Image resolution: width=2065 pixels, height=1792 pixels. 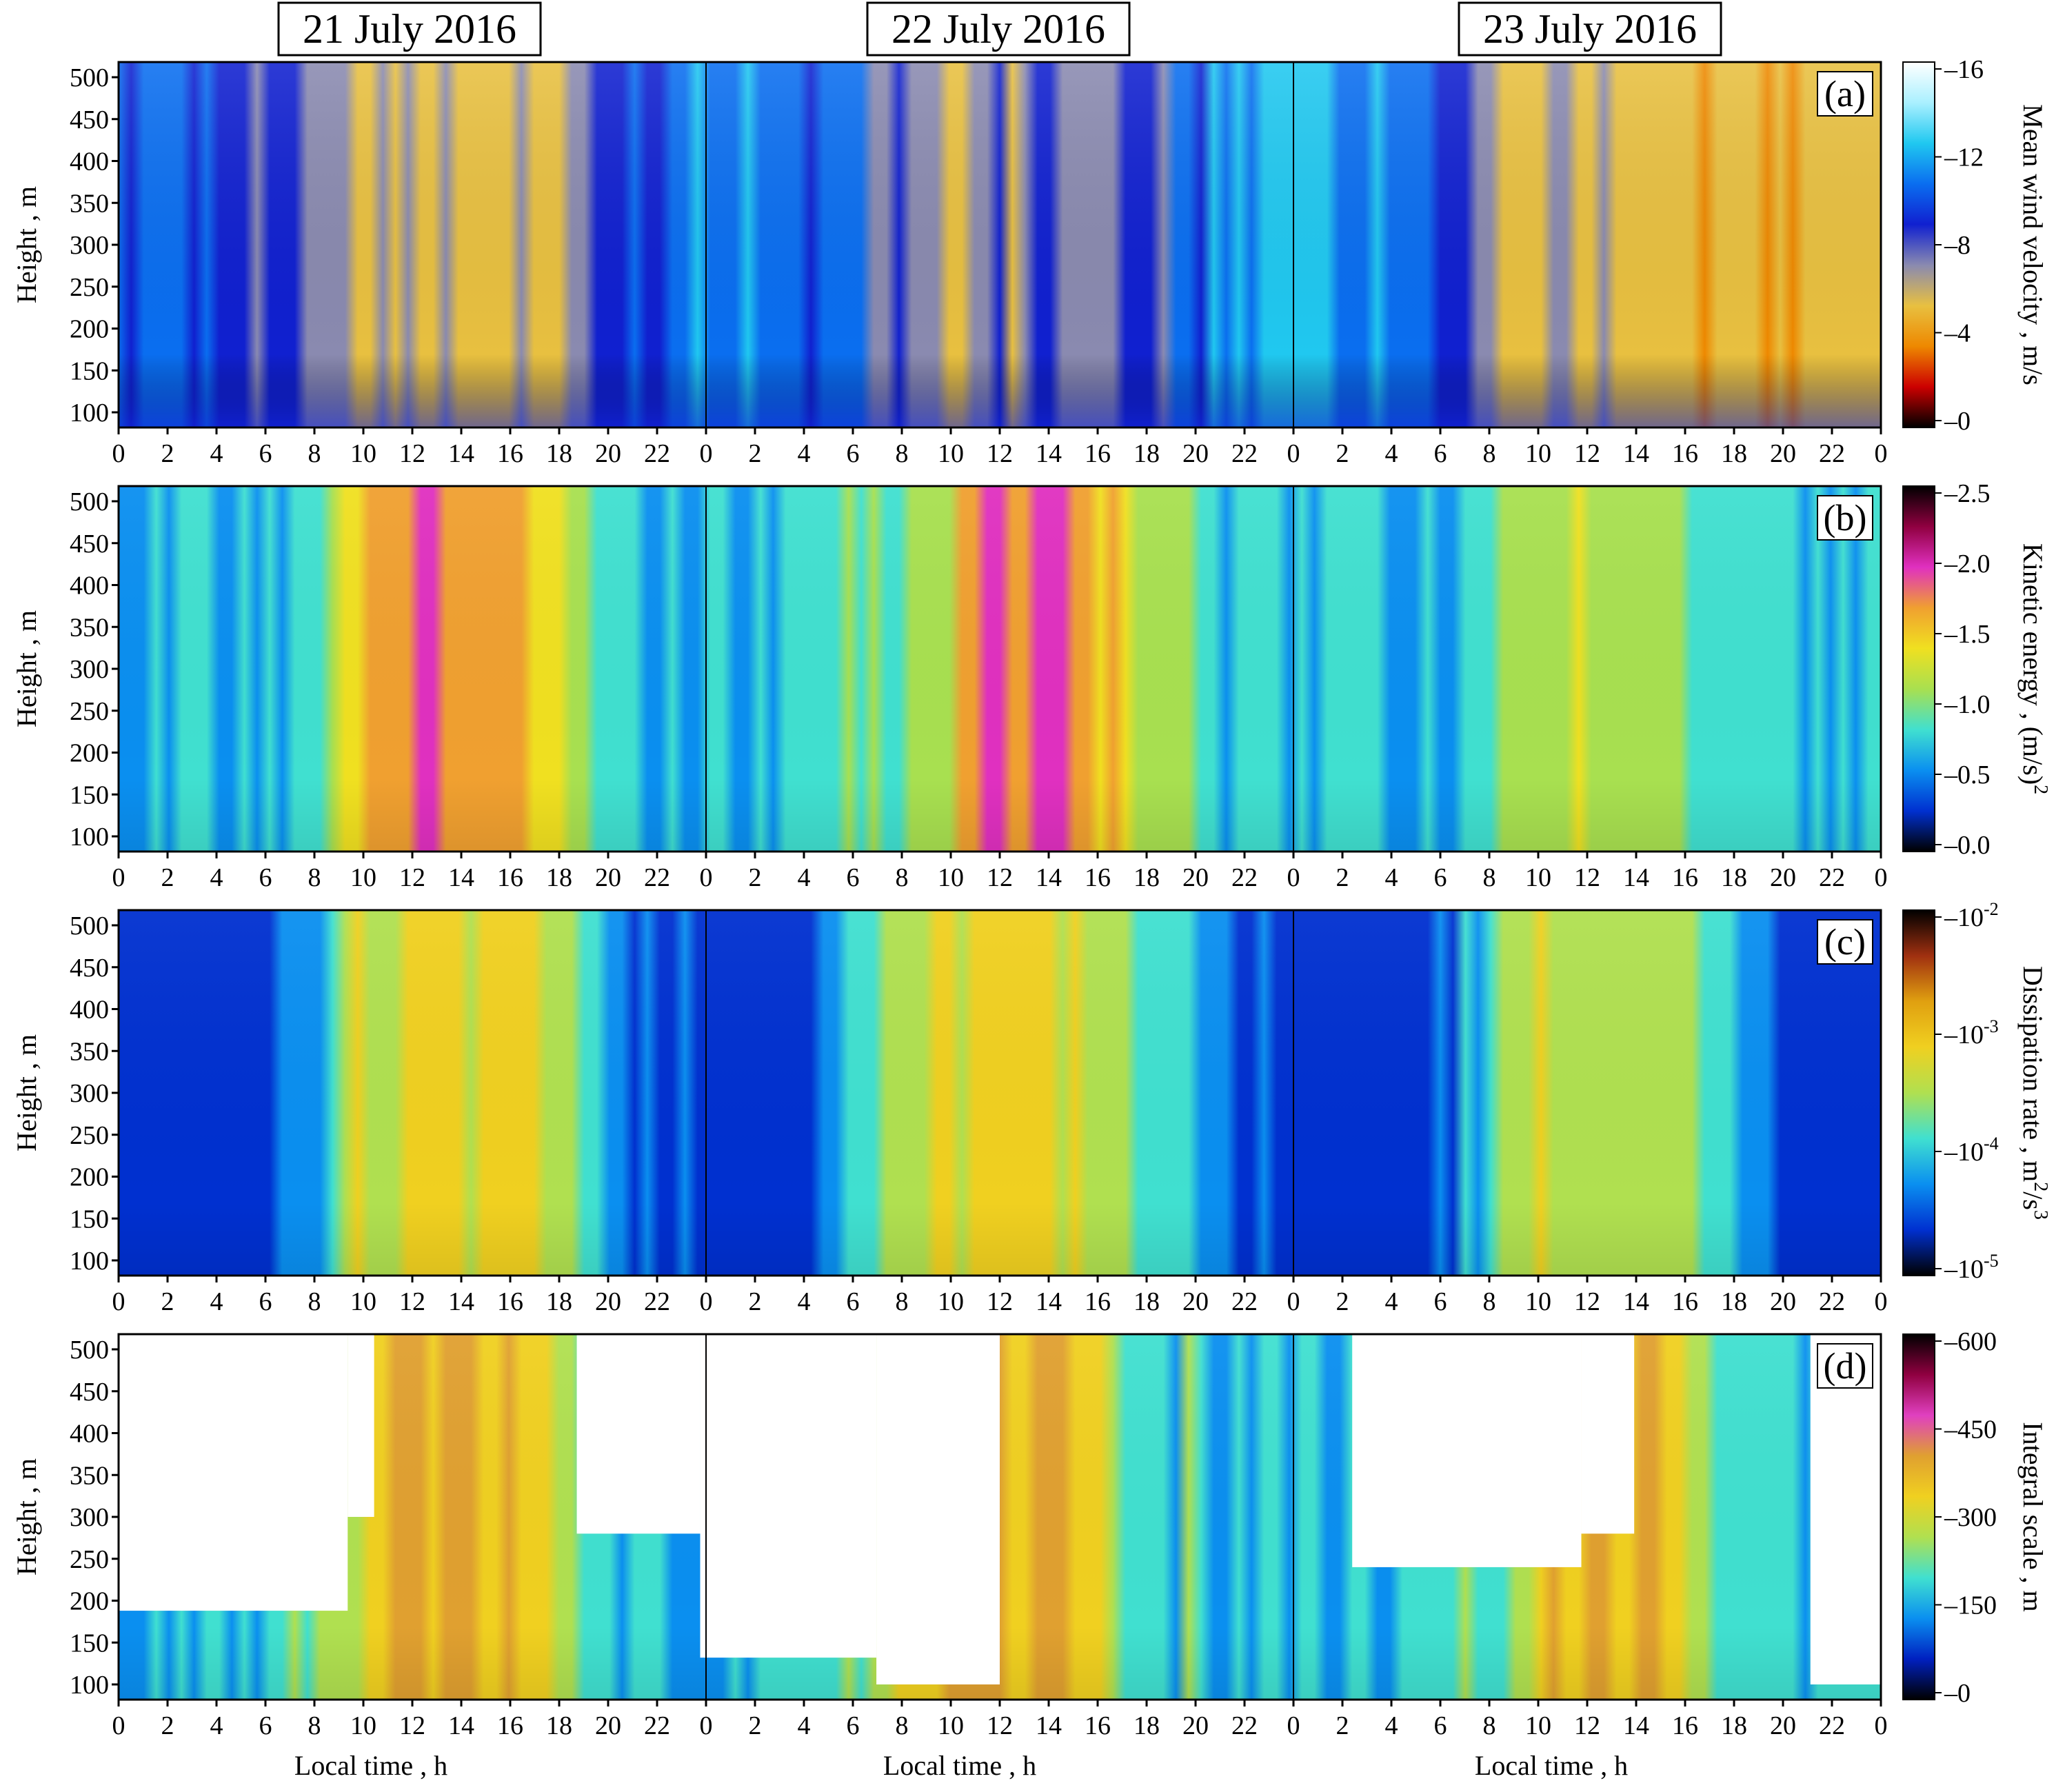 What do you see at coordinates (2034, 668) in the screenshot?
I see `colorbar-label: Kinetic energy , (m/s)2` at bounding box center [2034, 668].